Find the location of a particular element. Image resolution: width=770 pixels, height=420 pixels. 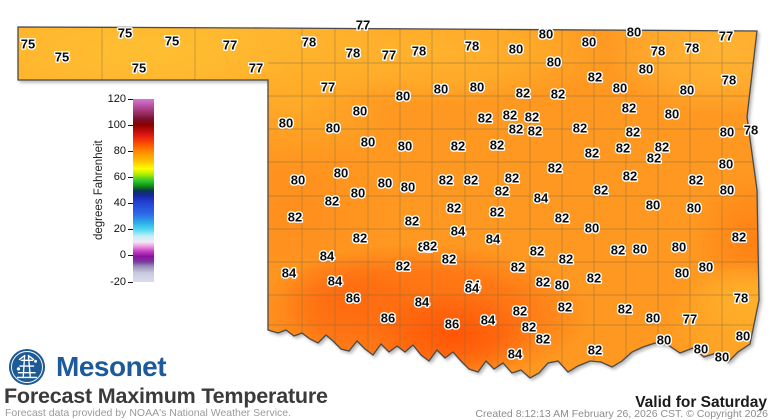

legend-tick-label: 60 is located at coordinates (119, 176).